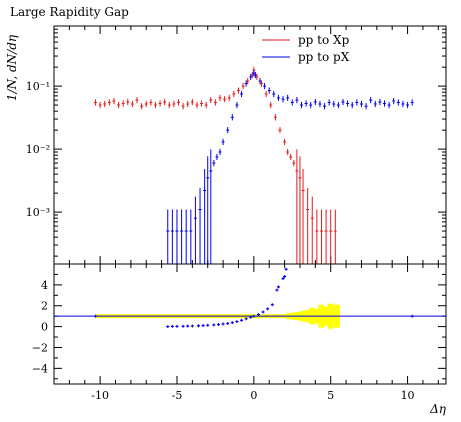 This screenshot has width=461, height=422. I want to click on y-tick-label-ratio: 0, so click(44, 327).